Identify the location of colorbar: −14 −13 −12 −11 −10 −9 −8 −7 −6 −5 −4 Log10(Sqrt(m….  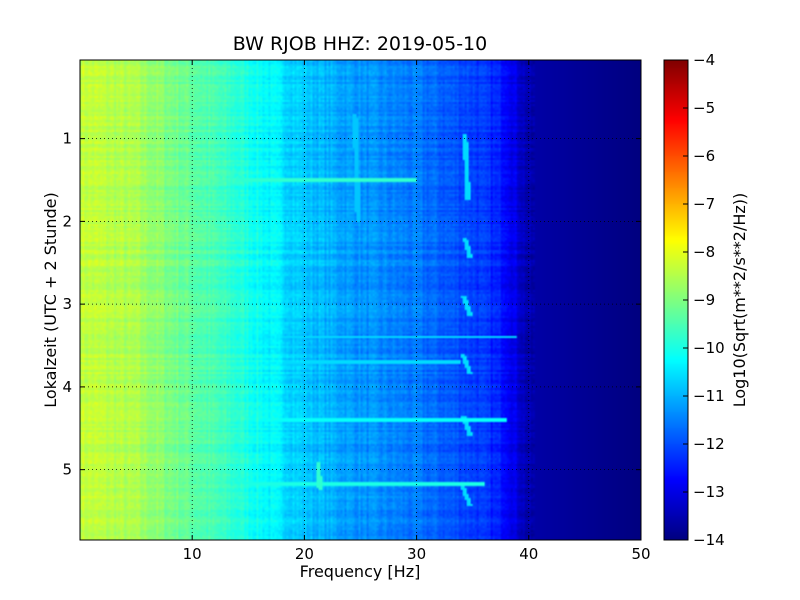
(706, 300).